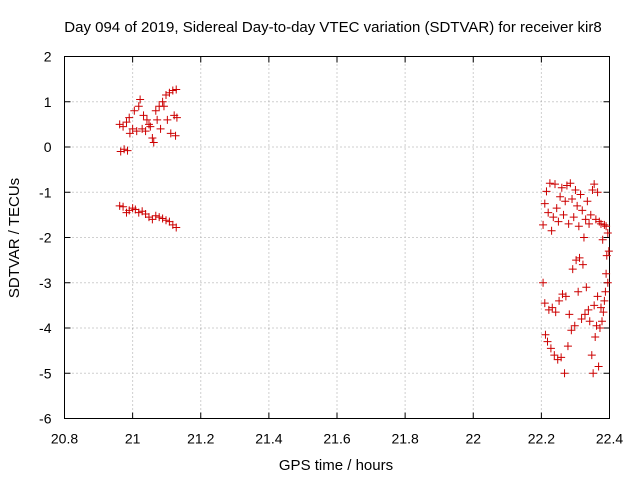  I want to click on y-axis-tick-labels: -6 -5 -4 -3 -2 -1 0 1 2, so click(45, 238).